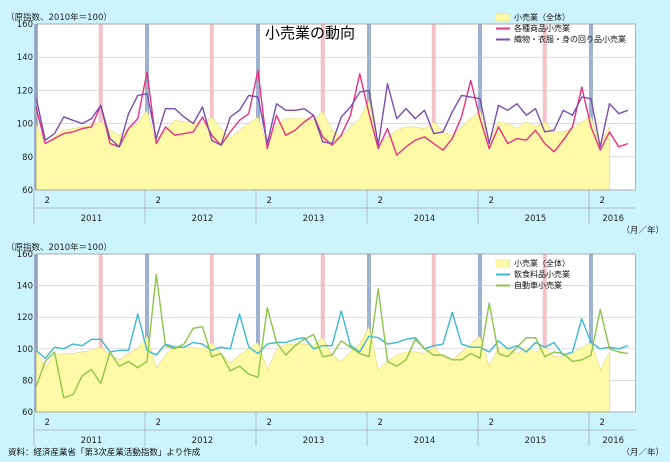 Image resolution: width=670 pixels, height=462 pixels. What do you see at coordinates (310, 33) in the screenshot?
I see `chart-title: 小売業の動向` at bounding box center [310, 33].